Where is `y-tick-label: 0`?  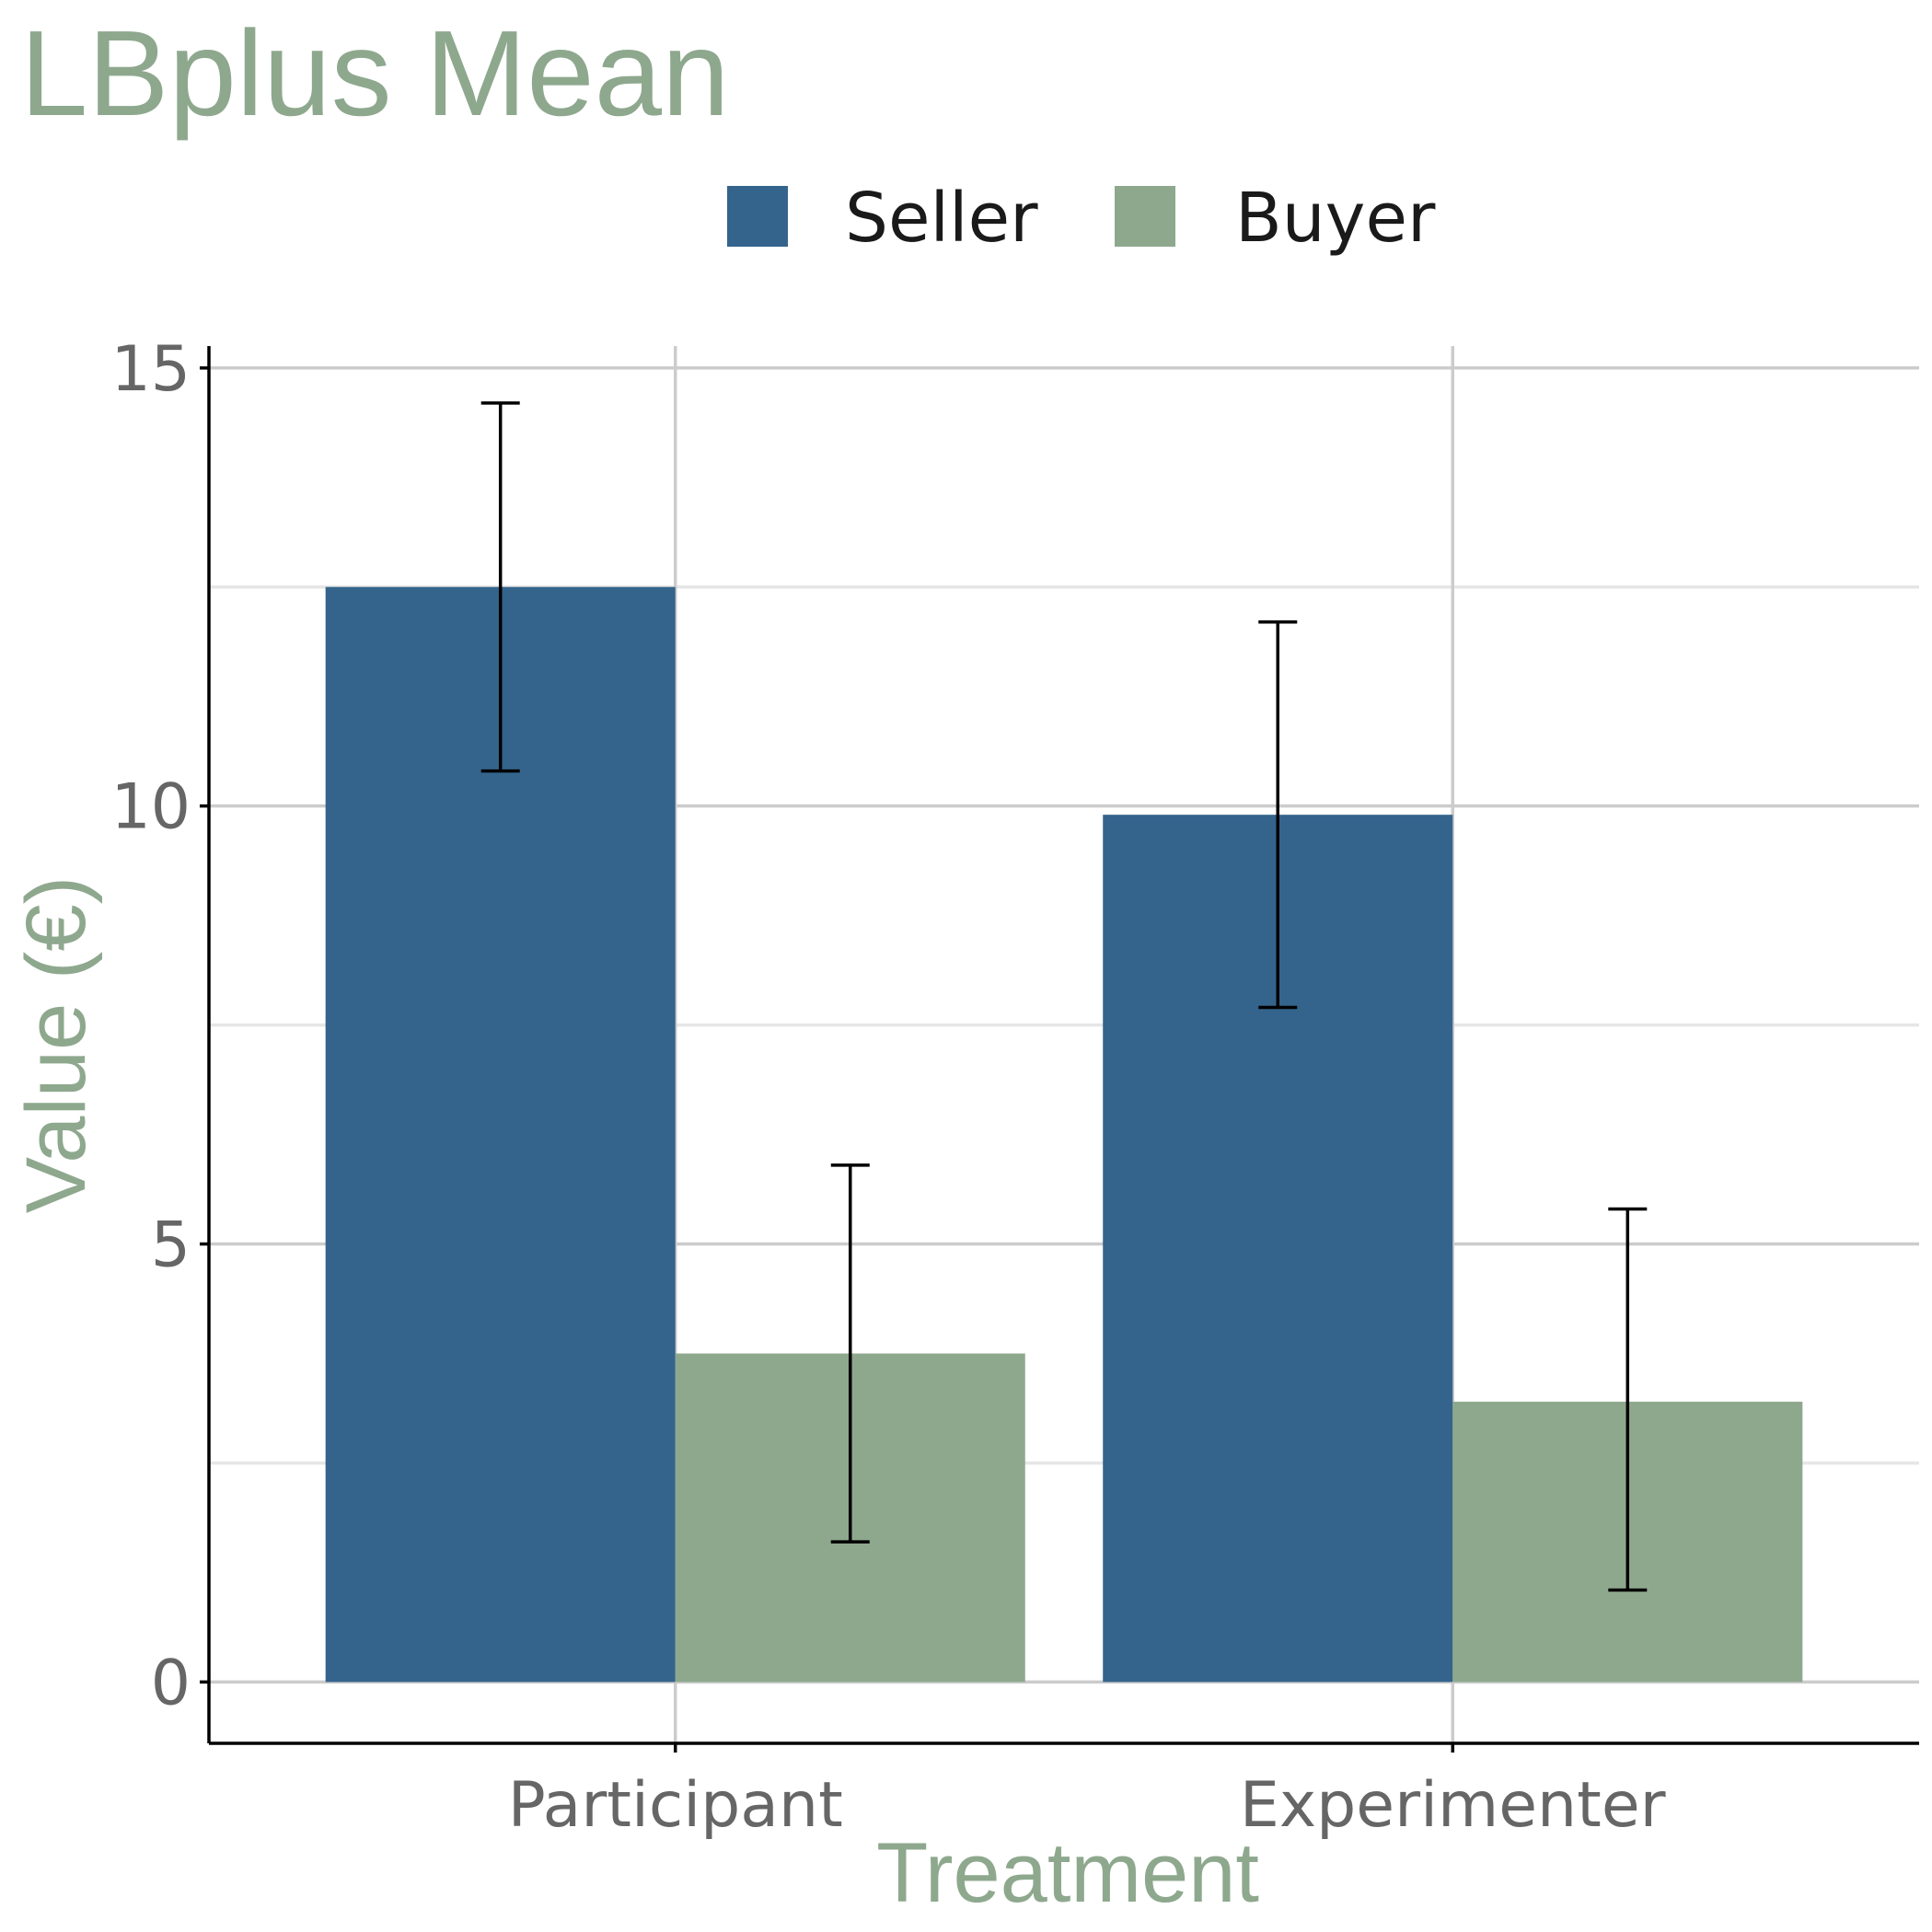 y-tick-label: 0 is located at coordinates (171, 1683).